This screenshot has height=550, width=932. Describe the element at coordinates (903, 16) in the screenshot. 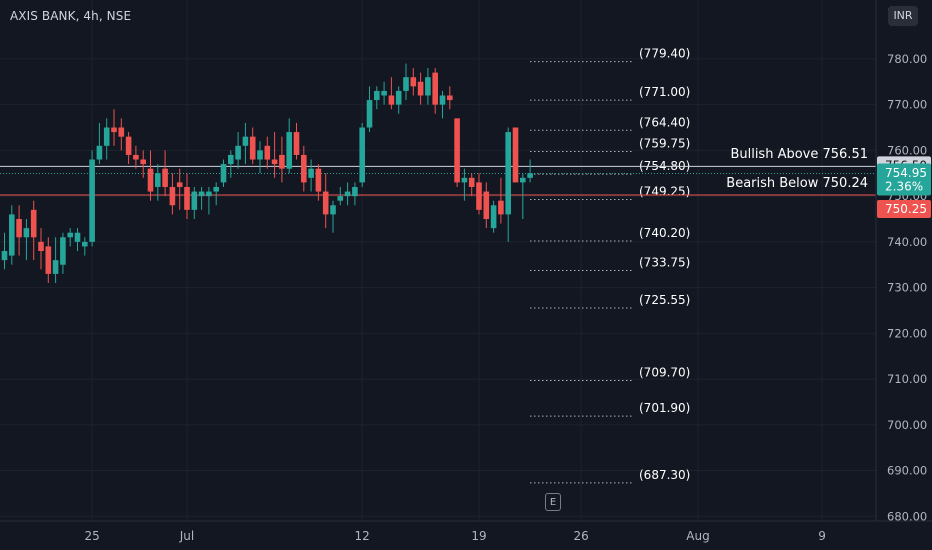

I see `currency-button: INR` at that location.